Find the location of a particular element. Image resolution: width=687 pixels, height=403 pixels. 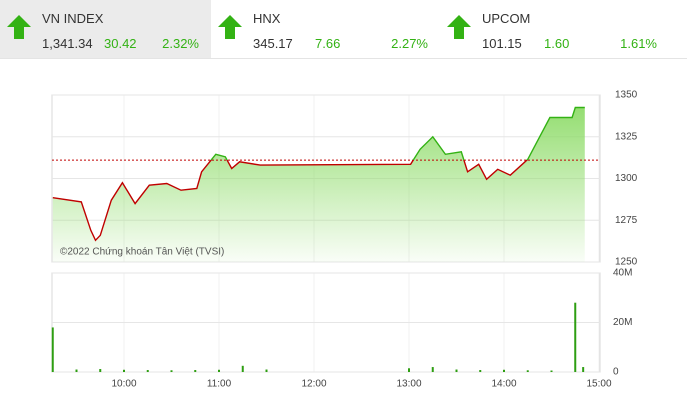

x-tick-label: 15:00 is located at coordinates (598, 384).